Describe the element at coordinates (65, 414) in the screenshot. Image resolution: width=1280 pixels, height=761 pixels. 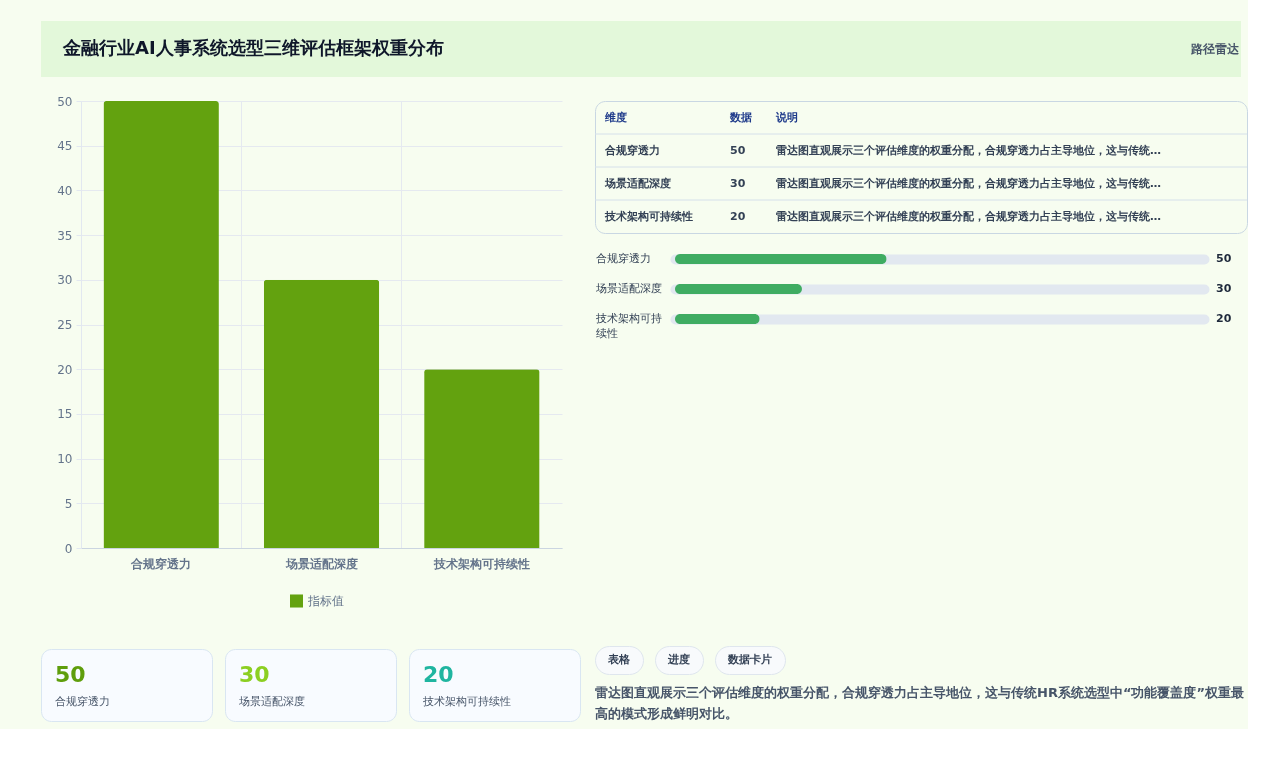
I see `y-tick-label: 15` at that location.